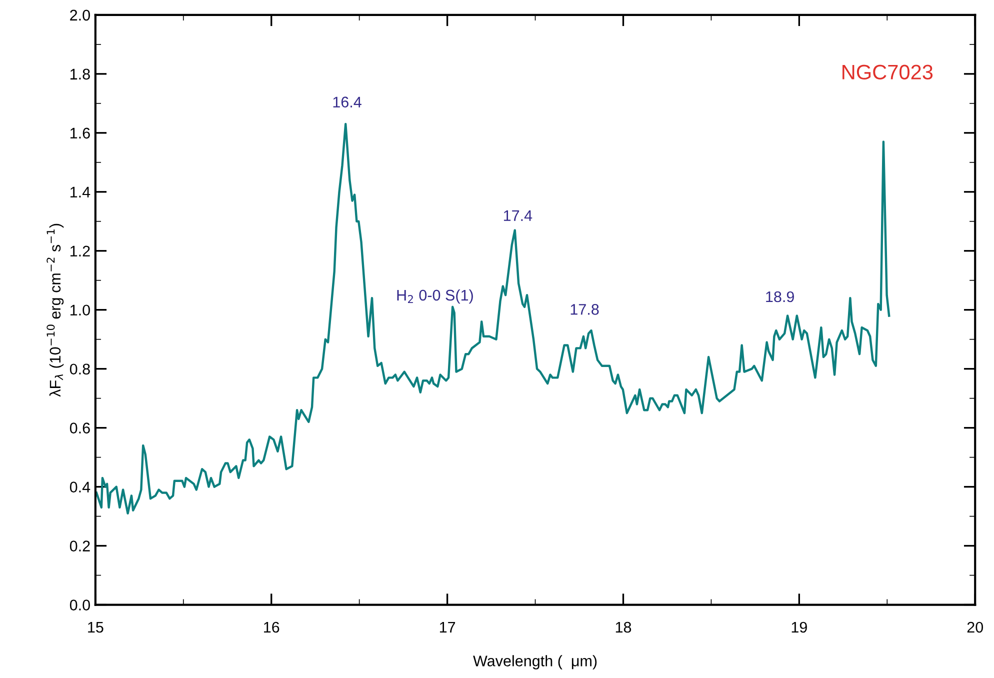 Image resolution: width=994 pixels, height=678 pixels. I want to click on y-tick-label: 0.0, so click(80, 605).